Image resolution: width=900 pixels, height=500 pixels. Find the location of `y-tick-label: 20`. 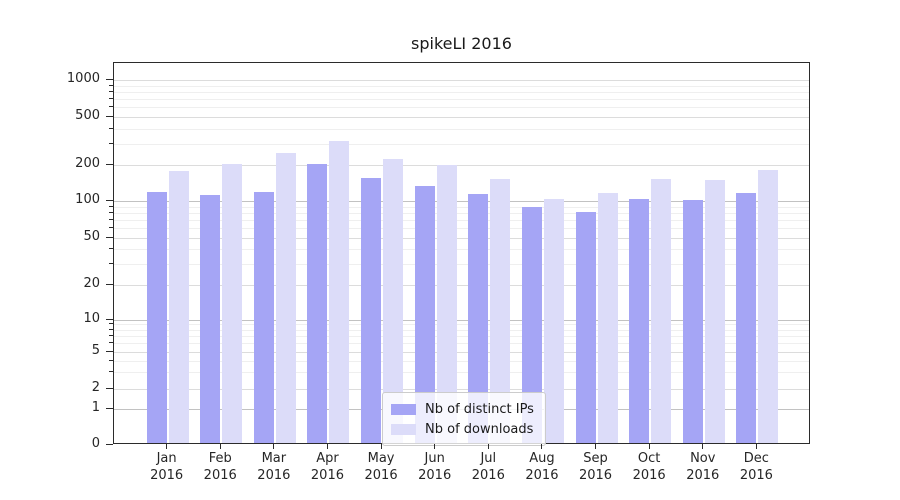

y-tick-label: 20 is located at coordinates (91, 283).